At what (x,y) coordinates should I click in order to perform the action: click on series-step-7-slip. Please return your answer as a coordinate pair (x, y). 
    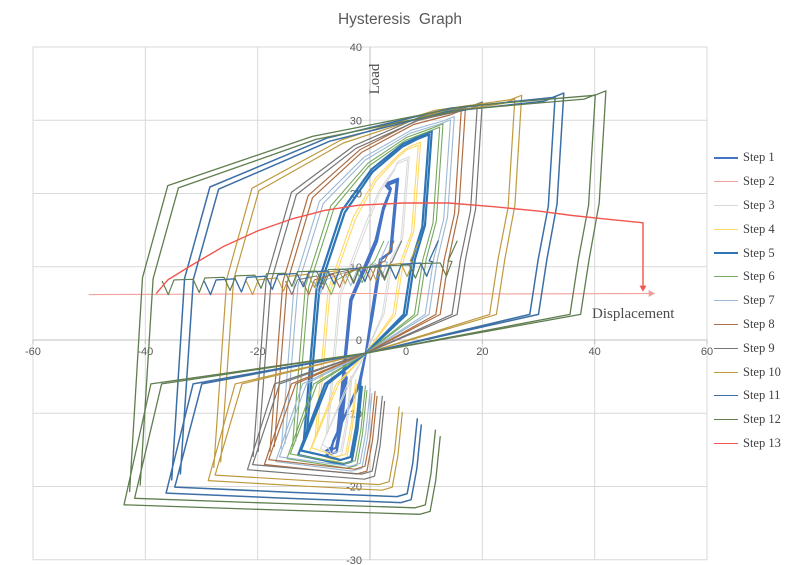
    Looking at the image, I should click on (351, 268).